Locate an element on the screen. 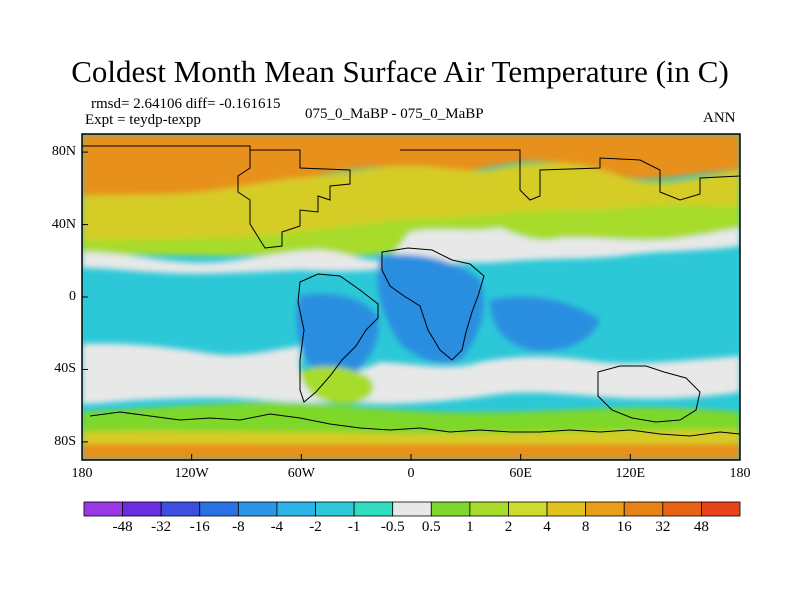 The image size is (800, 600). lat-tick-label: 40S is located at coordinates (65, 369).